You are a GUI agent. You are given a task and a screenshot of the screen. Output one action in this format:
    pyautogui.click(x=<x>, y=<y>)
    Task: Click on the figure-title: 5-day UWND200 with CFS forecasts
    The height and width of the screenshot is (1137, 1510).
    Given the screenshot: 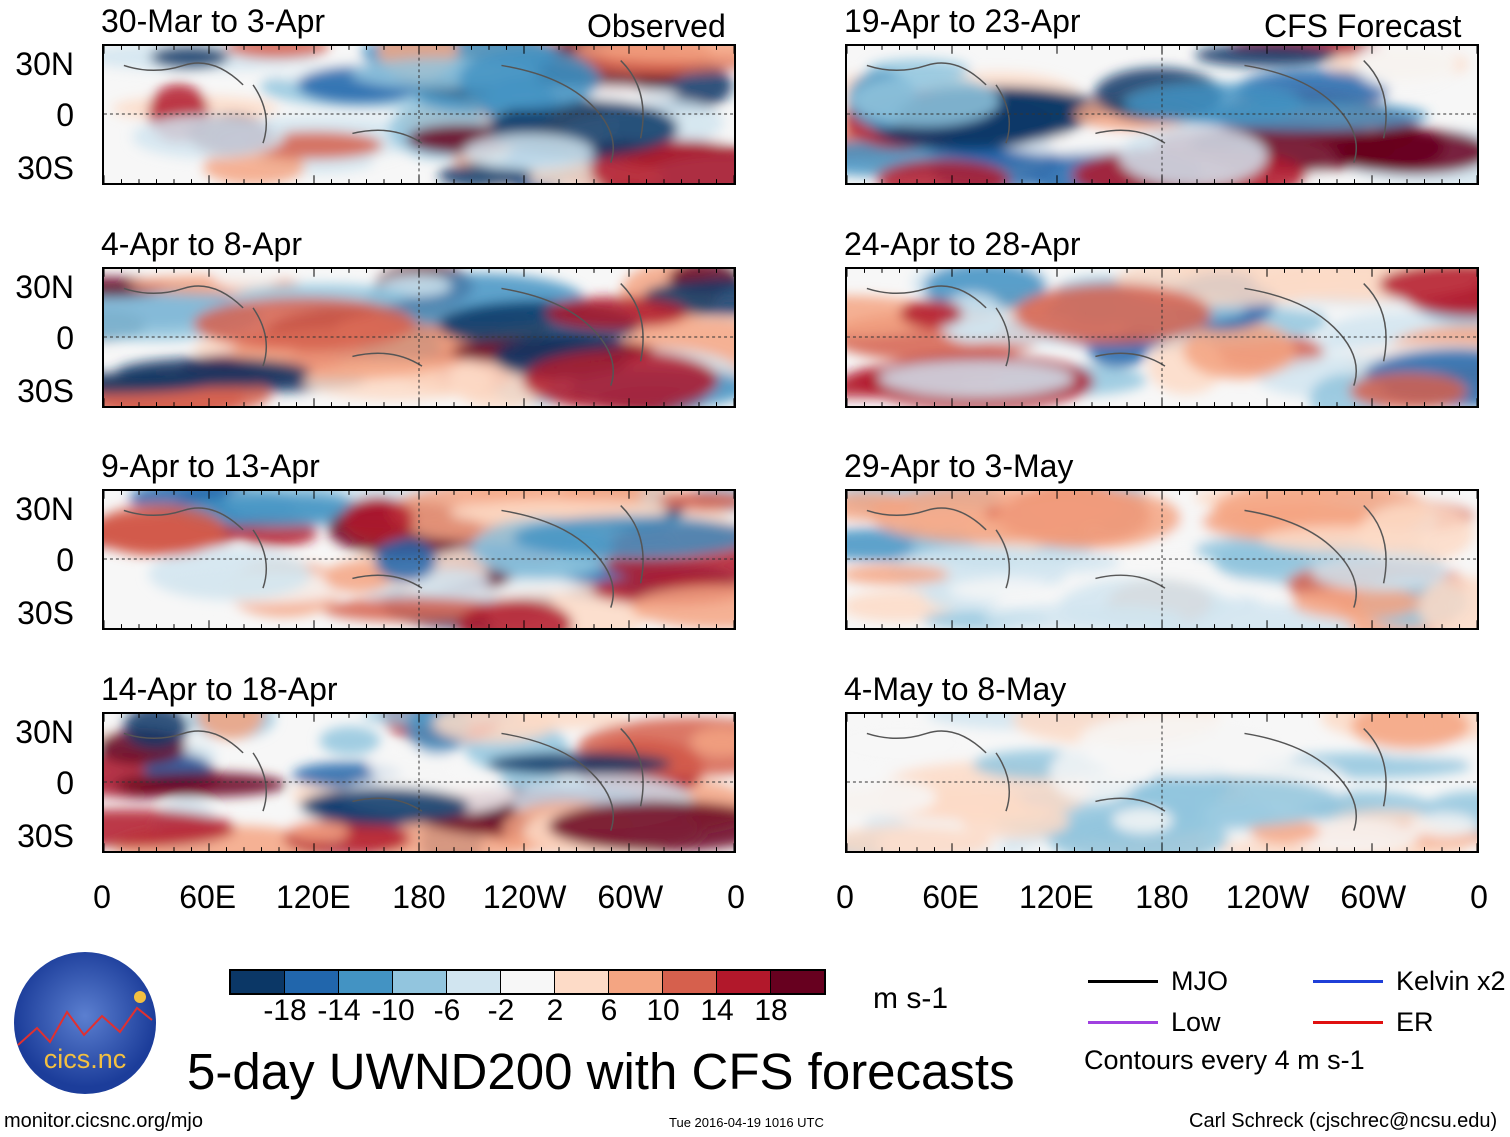 What is the action you would take?
    pyautogui.click(x=601, y=1071)
    